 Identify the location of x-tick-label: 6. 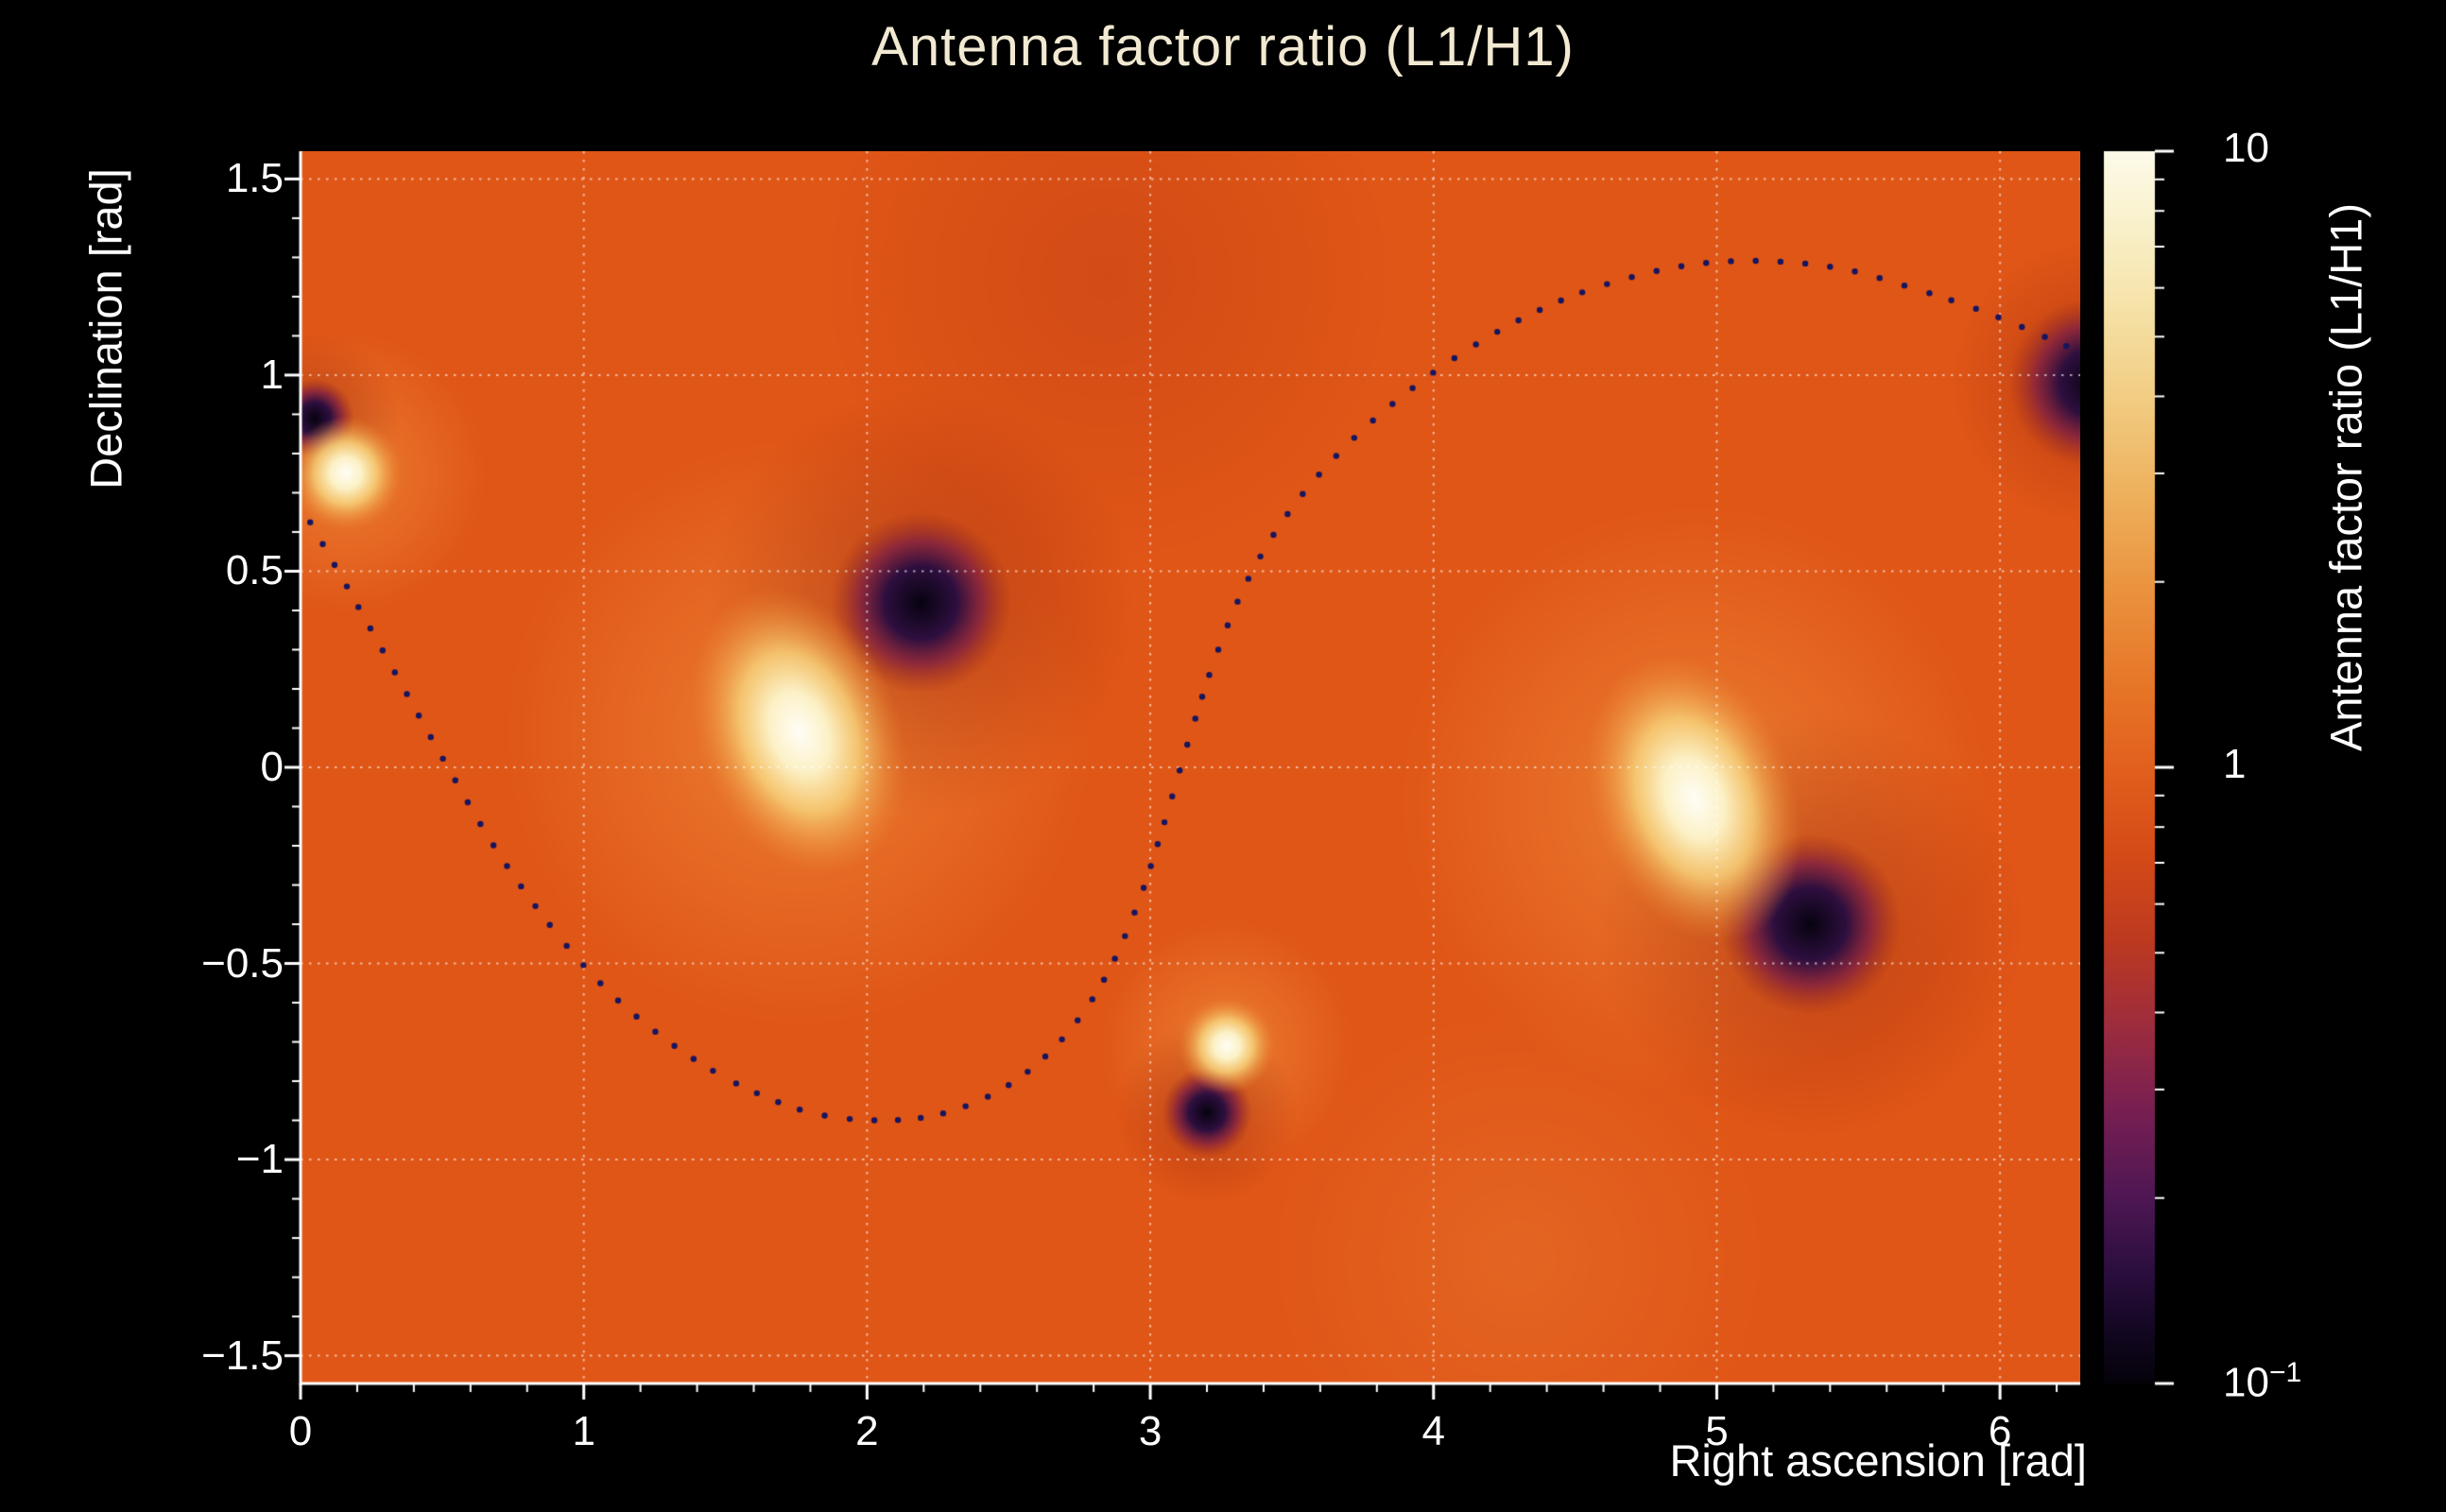
(2000, 1431).